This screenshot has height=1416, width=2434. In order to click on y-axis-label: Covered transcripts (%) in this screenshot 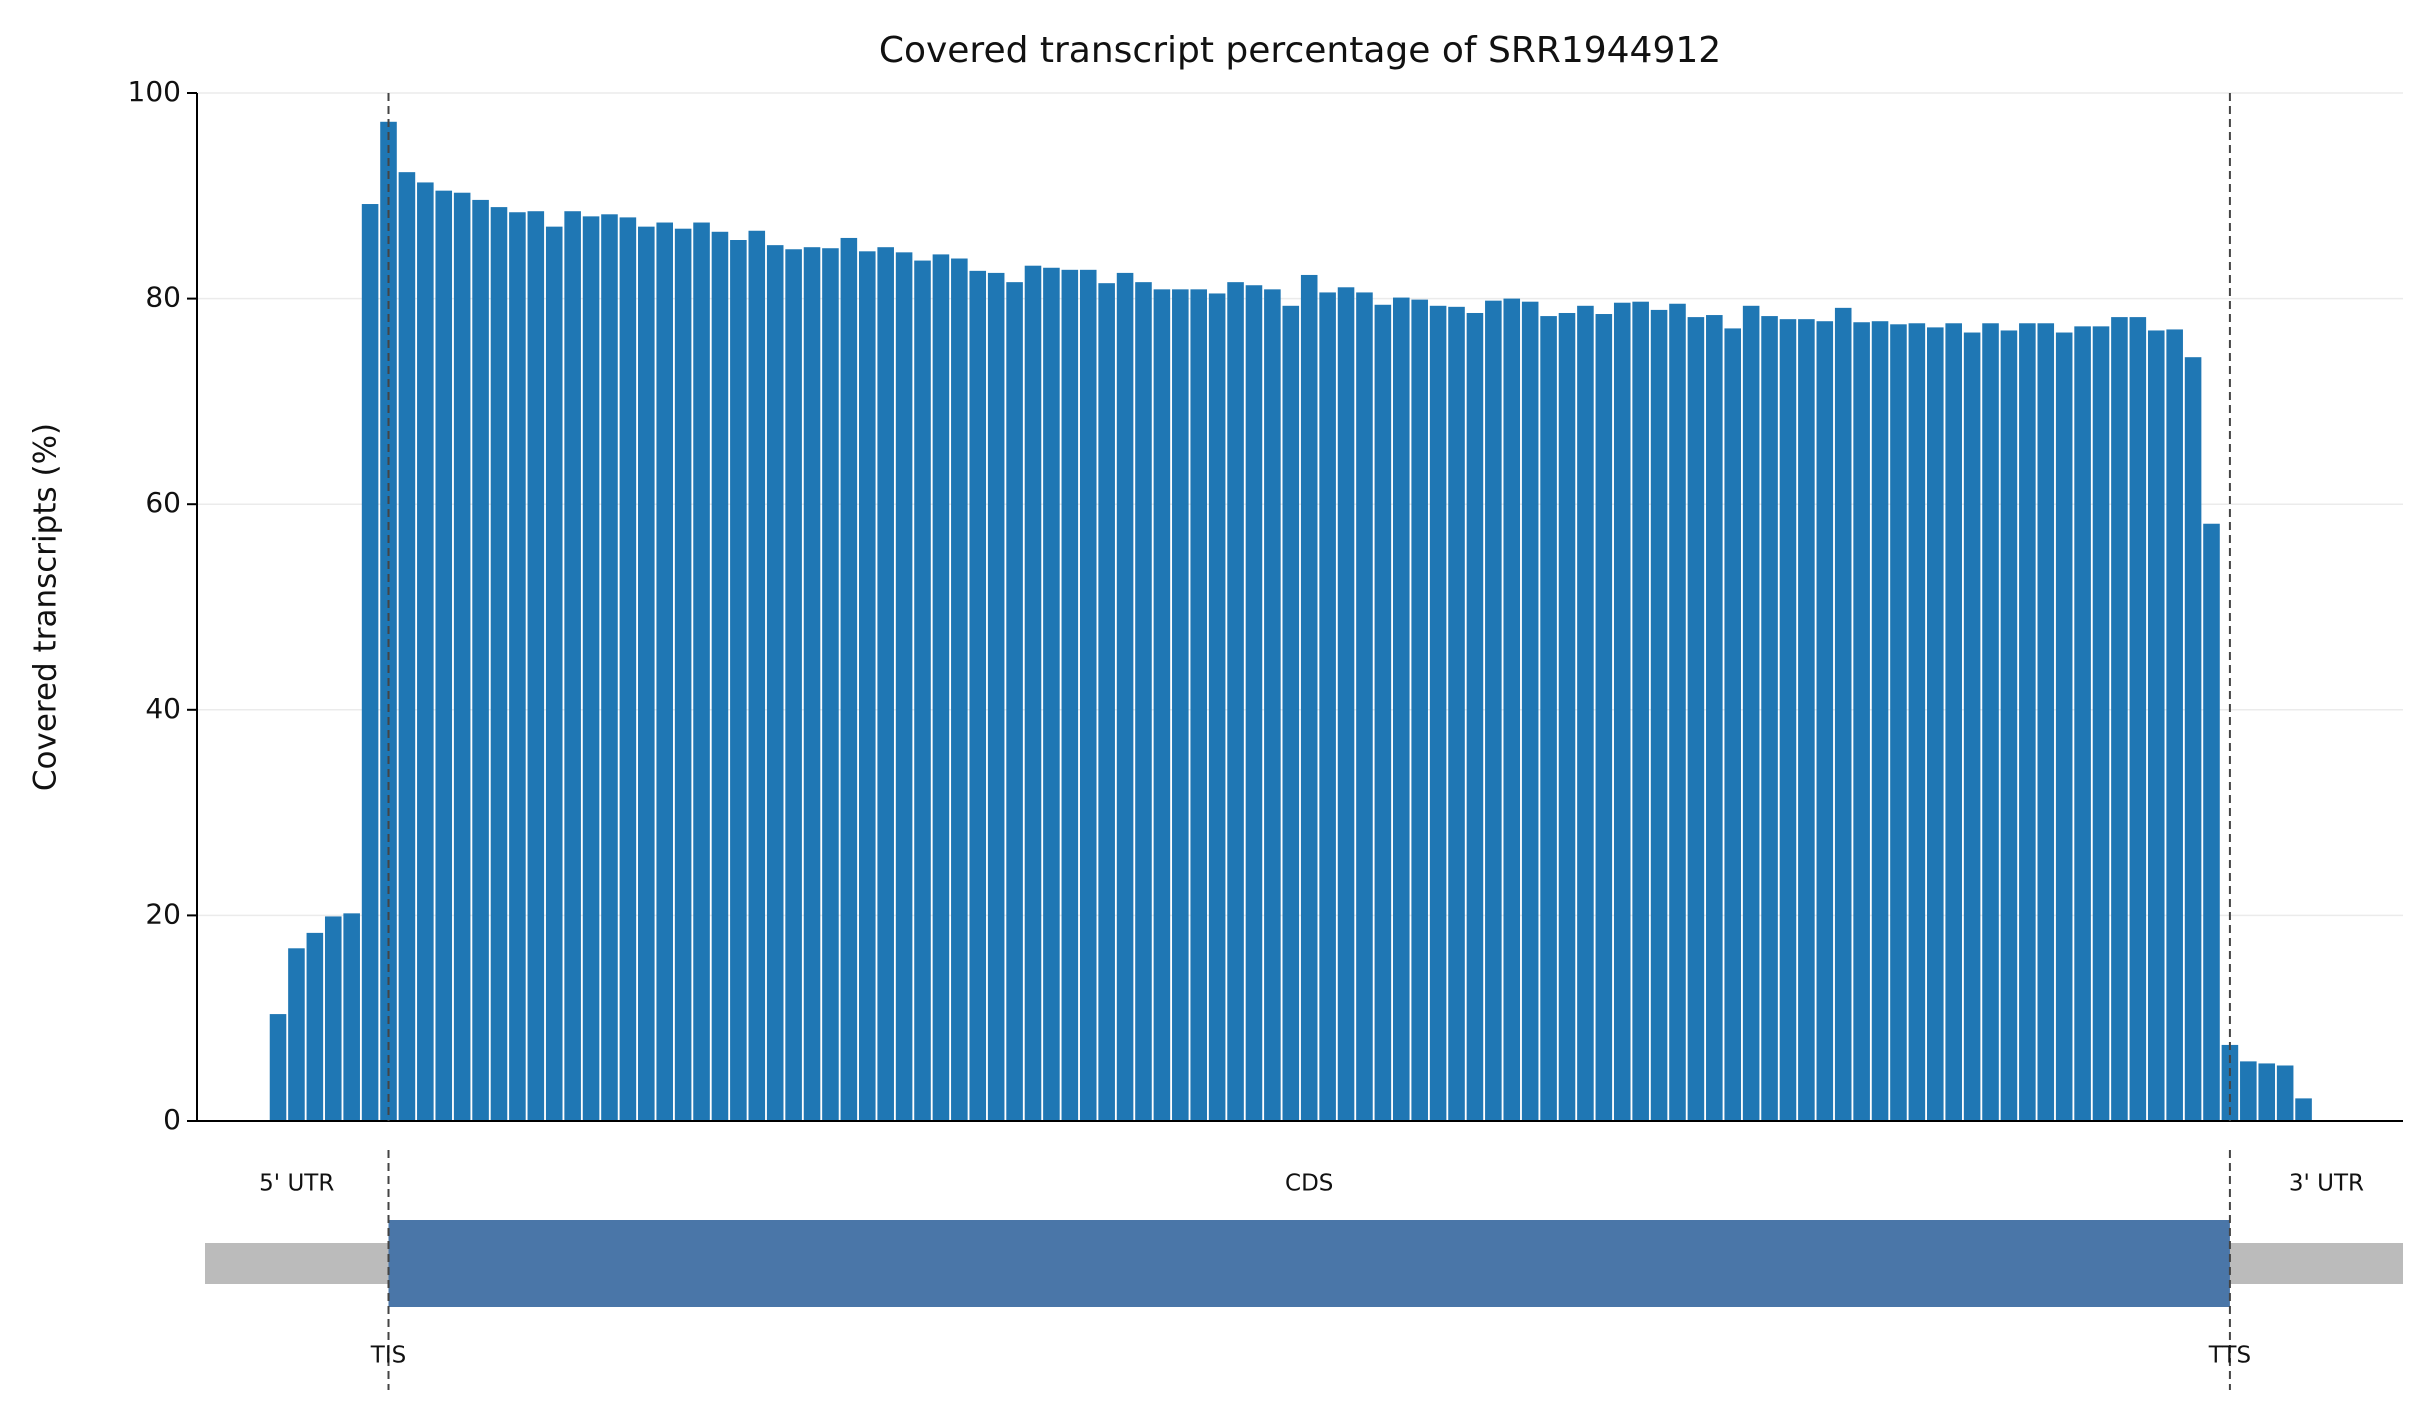, I will do `click(46, 607)`.